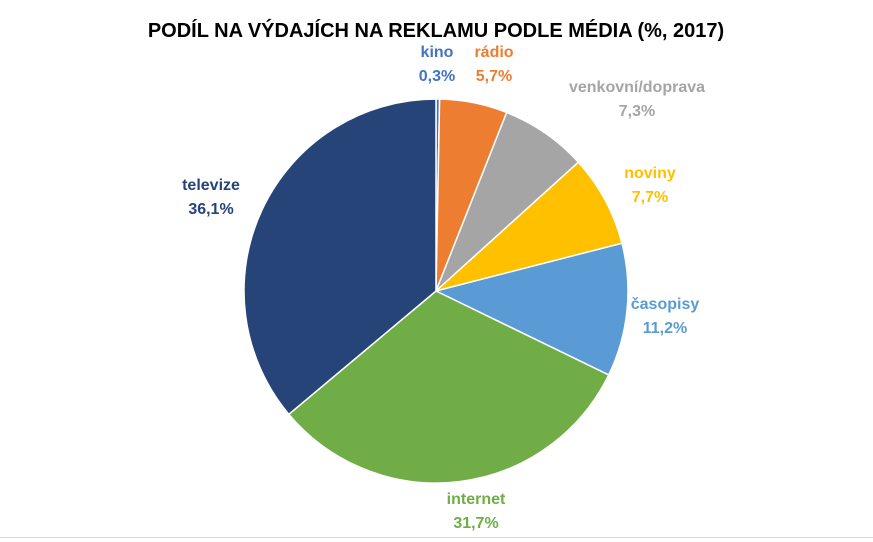 The height and width of the screenshot is (542, 873). Describe the element at coordinates (665, 328) in the screenshot. I see `slice-label-value: 11,2%` at that location.